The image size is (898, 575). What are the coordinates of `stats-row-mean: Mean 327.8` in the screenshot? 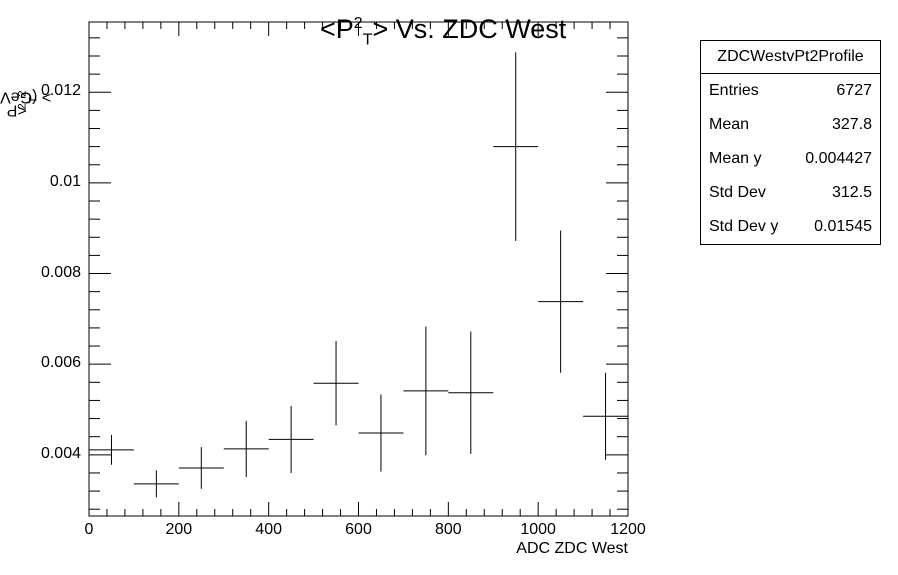 It's located at (790, 124).